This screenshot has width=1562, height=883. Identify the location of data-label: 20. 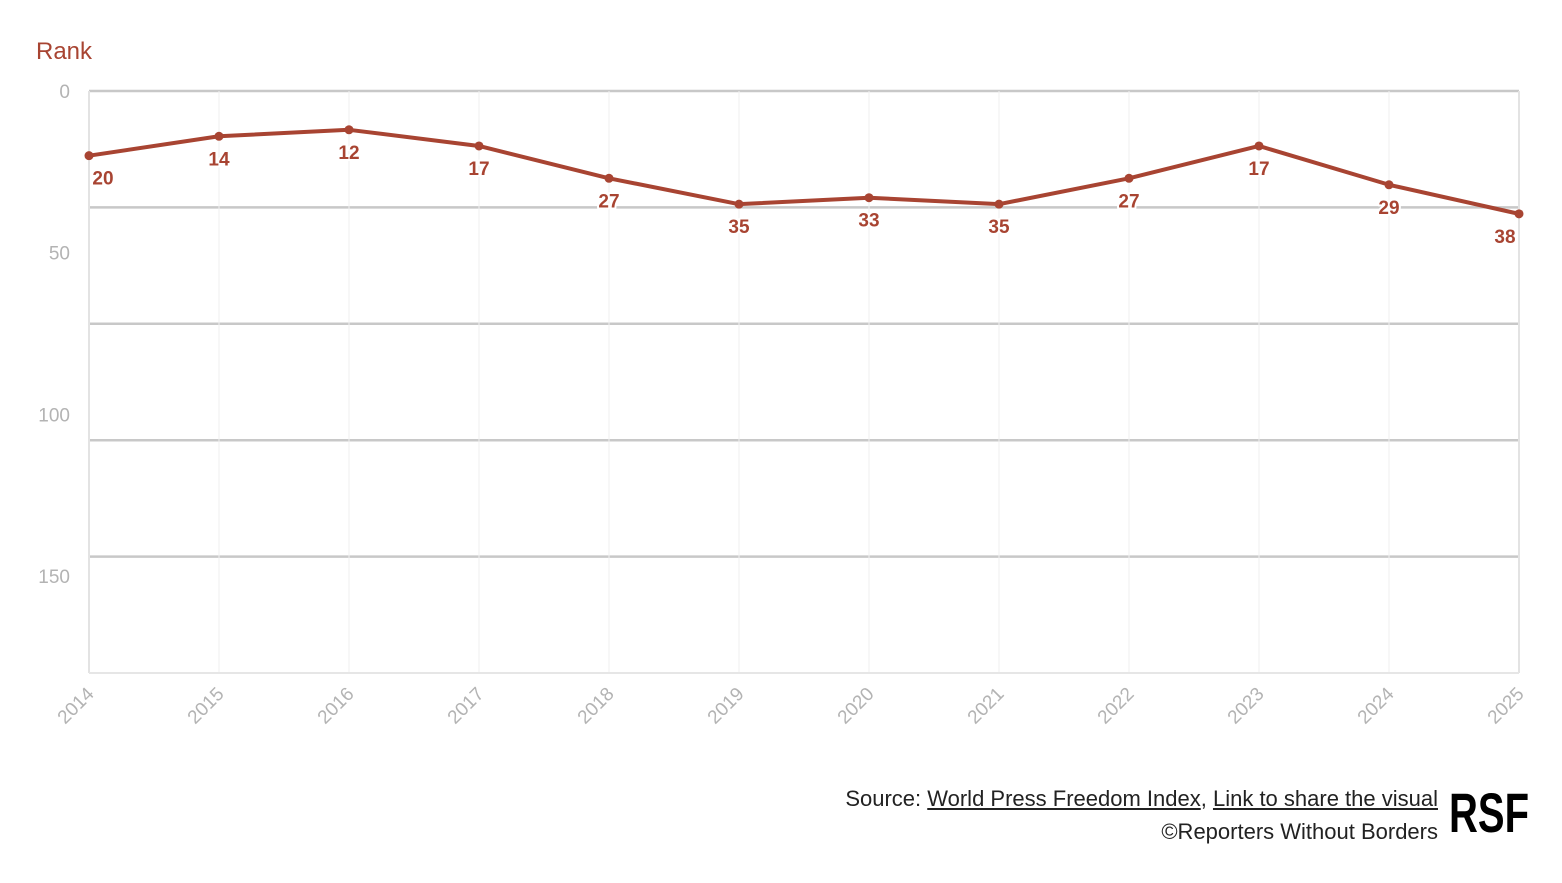
(102, 179).